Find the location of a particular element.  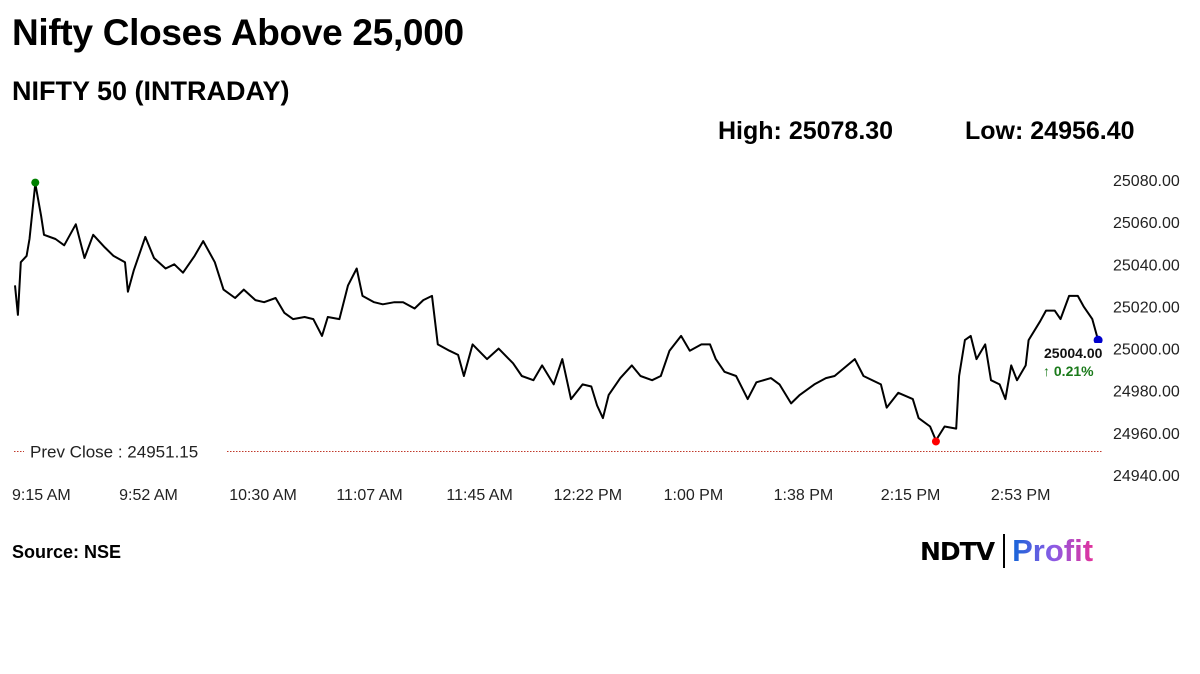

prev-close-label-bg is located at coordinates (125, 451).